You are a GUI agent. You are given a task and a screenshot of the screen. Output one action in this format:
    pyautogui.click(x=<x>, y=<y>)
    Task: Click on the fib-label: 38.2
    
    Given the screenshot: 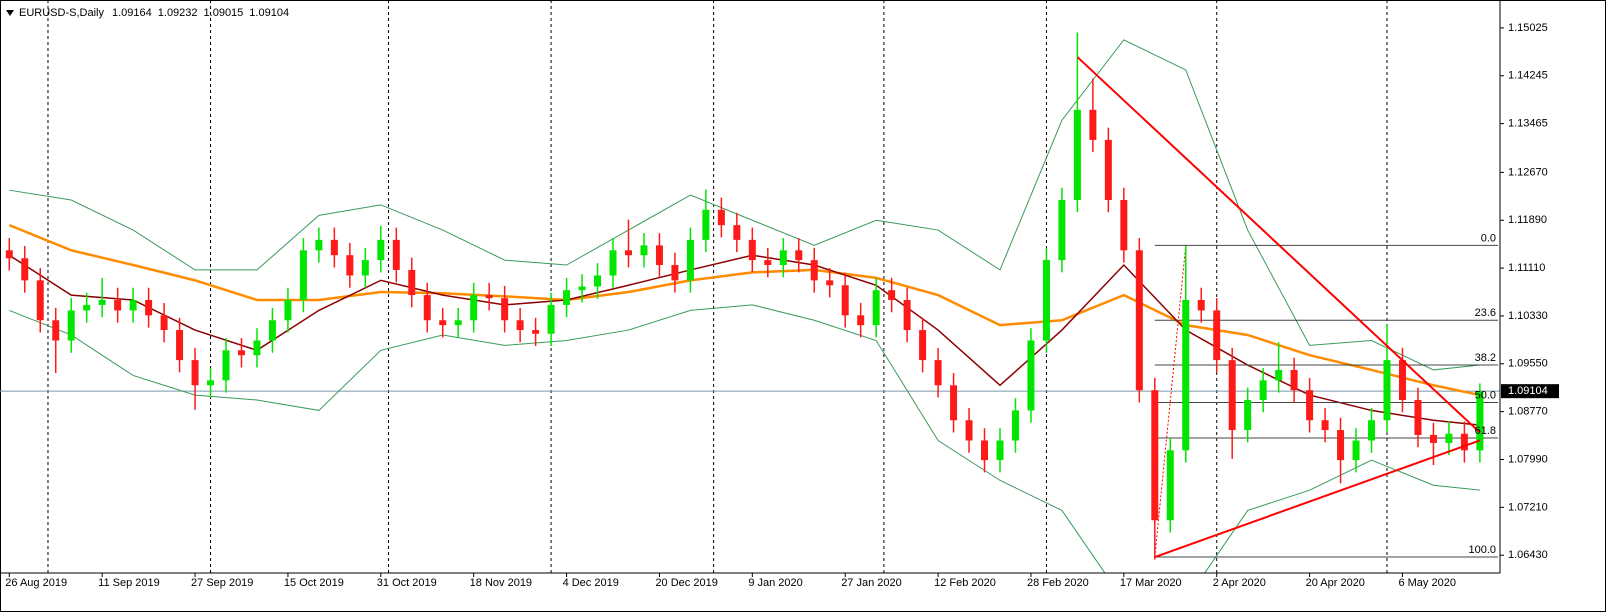 What is the action you would take?
    pyautogui.click(x=1485, y=358)
    